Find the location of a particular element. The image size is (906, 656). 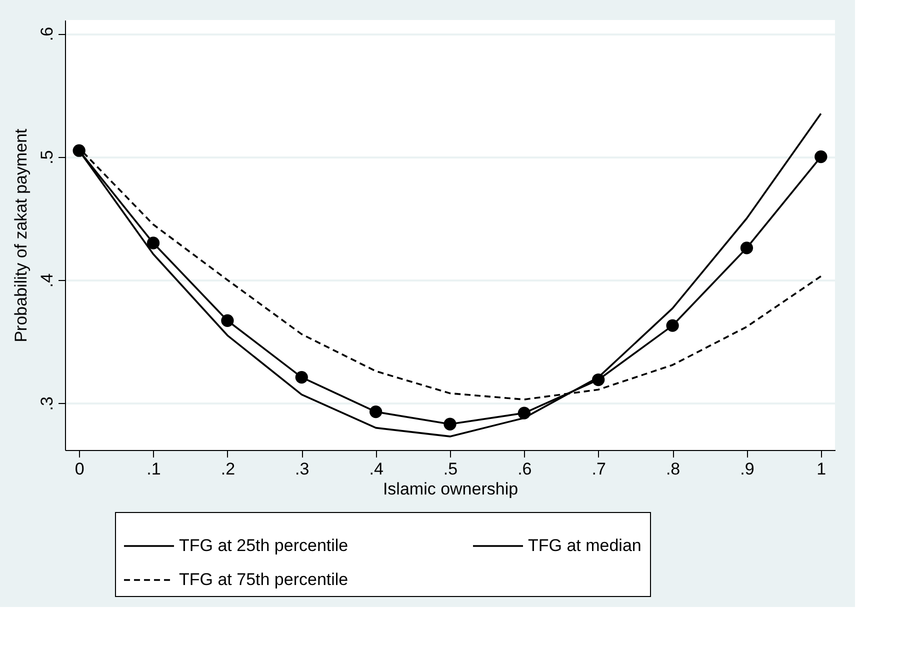

legend-label: TFG at 25th percentile is located at coordinates (263, 545).